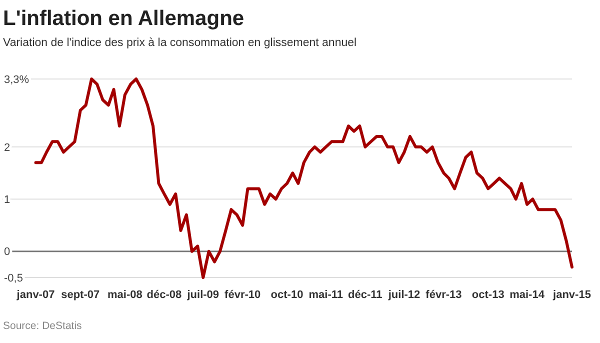 The width and height of the screenshot is (600, 343). Describe the element at coordinates (80, 295) in the screenshot. I see `x-tick-label: sept-07` at that location.